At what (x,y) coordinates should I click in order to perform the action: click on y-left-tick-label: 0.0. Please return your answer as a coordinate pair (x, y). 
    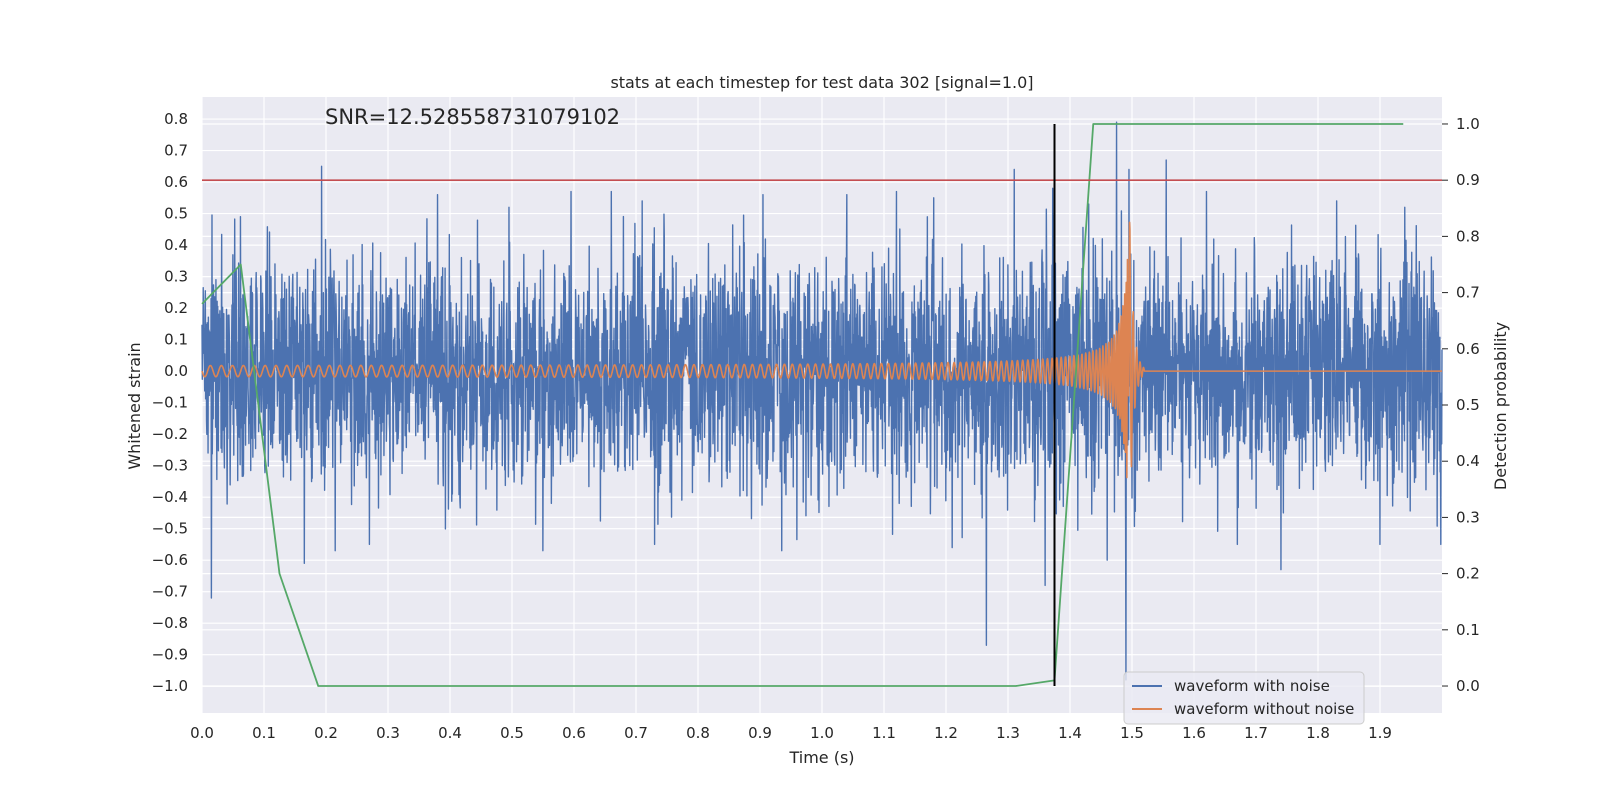
    Looking at the image, I should click on (176, 371).